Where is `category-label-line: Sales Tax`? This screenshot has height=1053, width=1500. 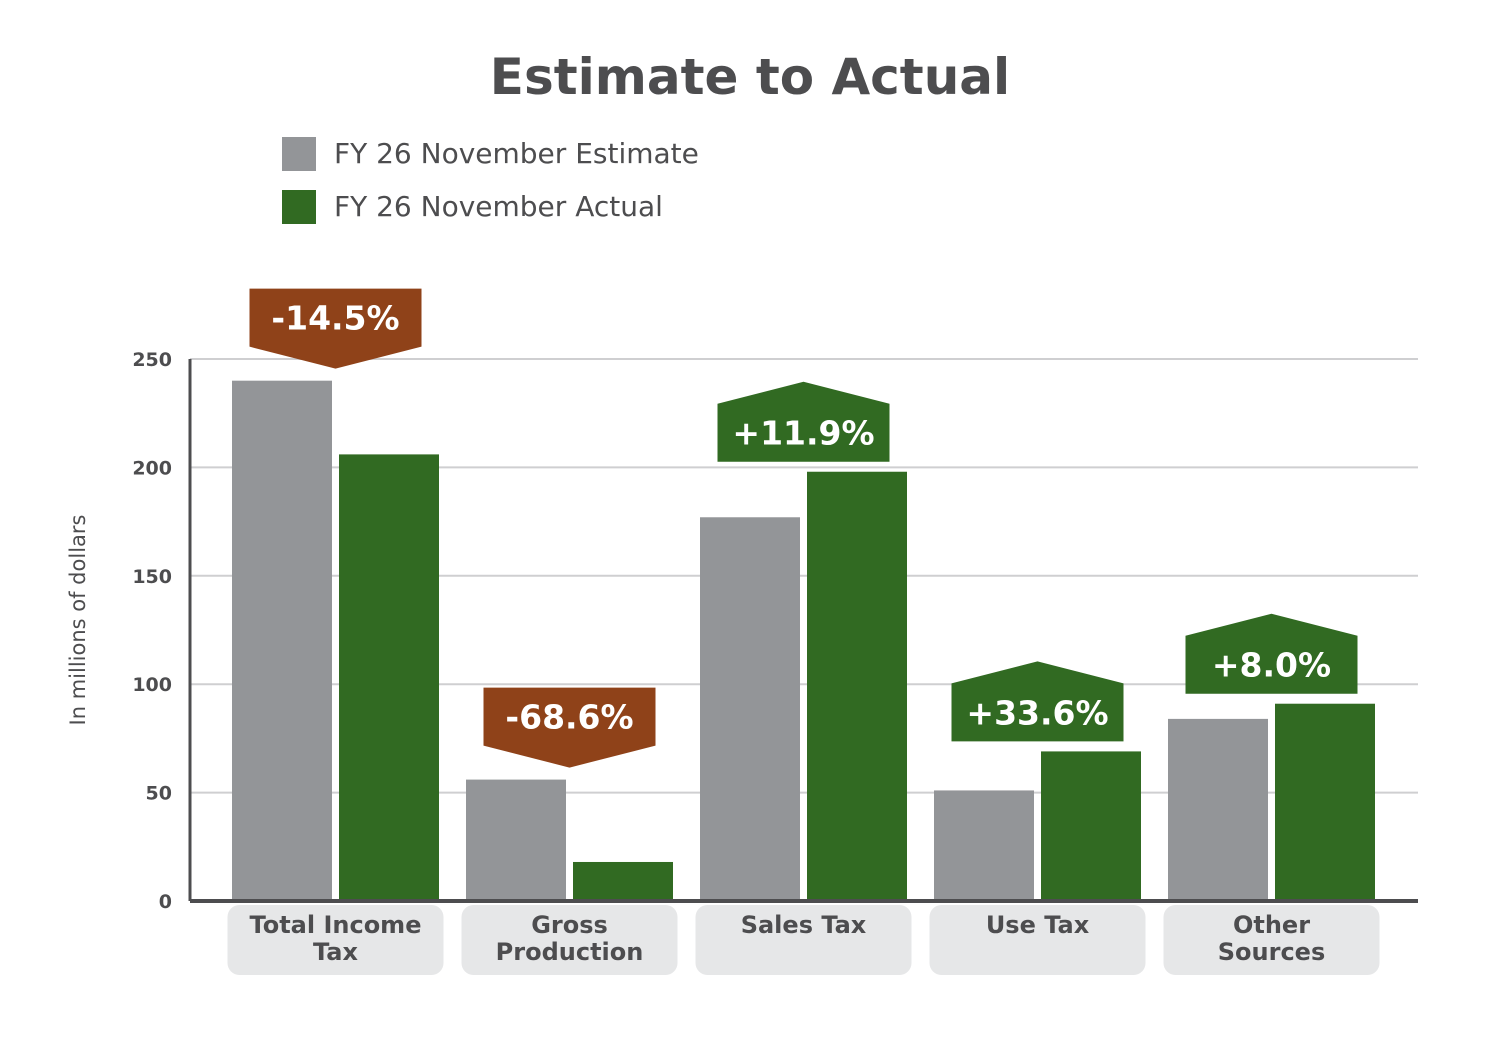 category-label-line: Sales Tax is located at coordinates (804, 925).